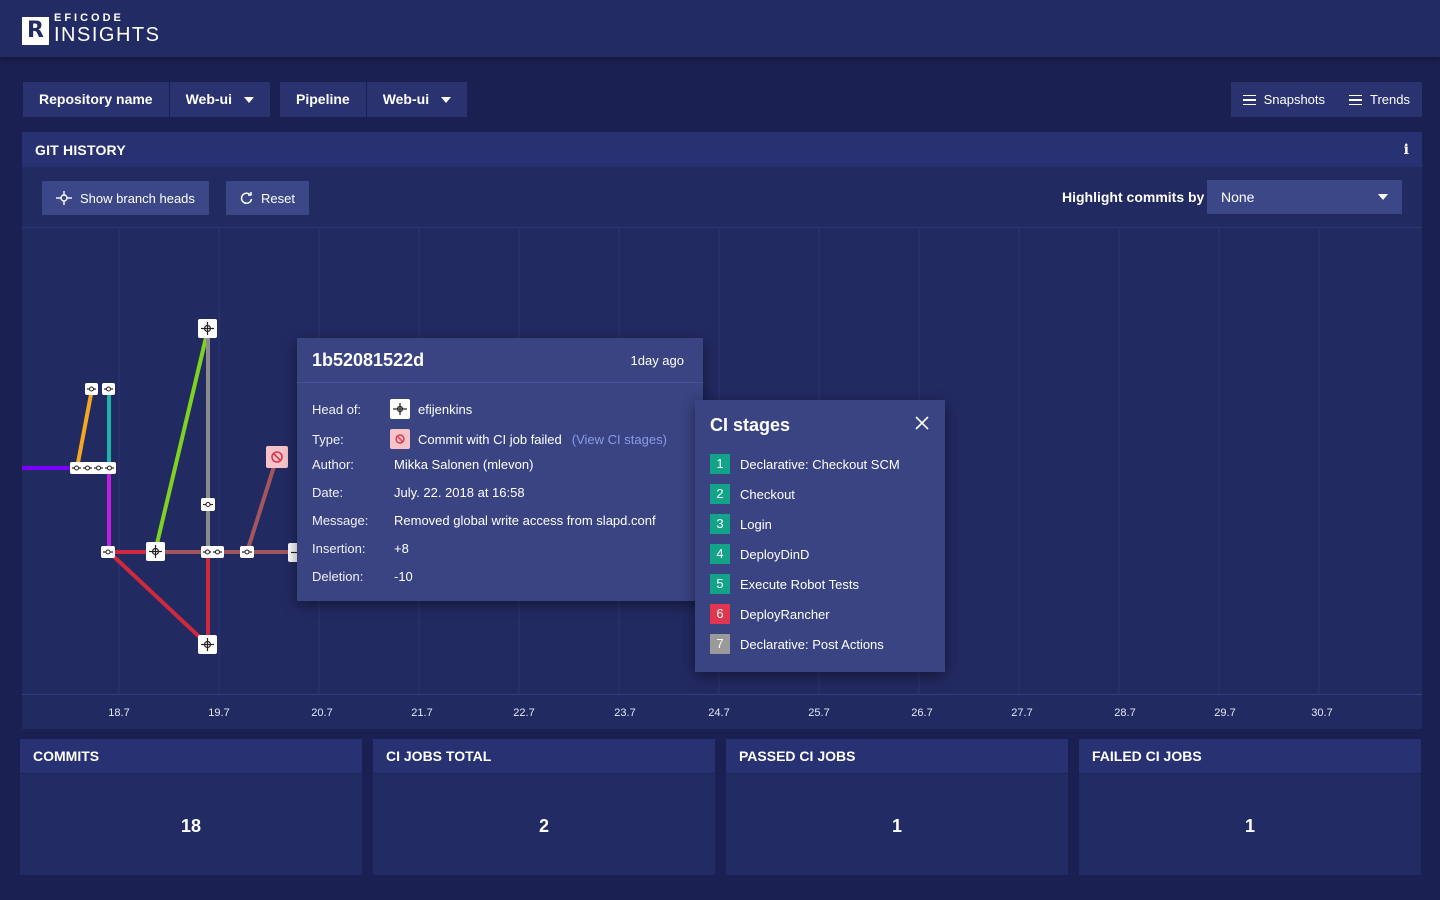 The image size is (1440, 900). I want to click on type-value: Commit with CI job failed, so click(490, 439).